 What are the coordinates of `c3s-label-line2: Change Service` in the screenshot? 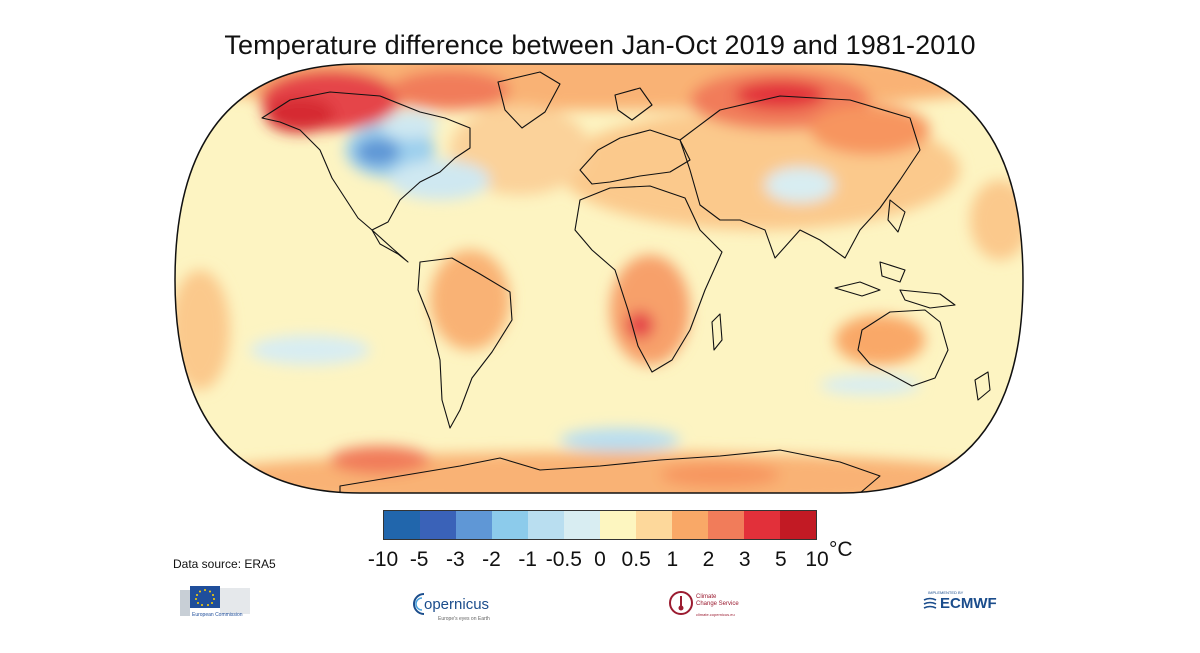 It's located at (717, 604).